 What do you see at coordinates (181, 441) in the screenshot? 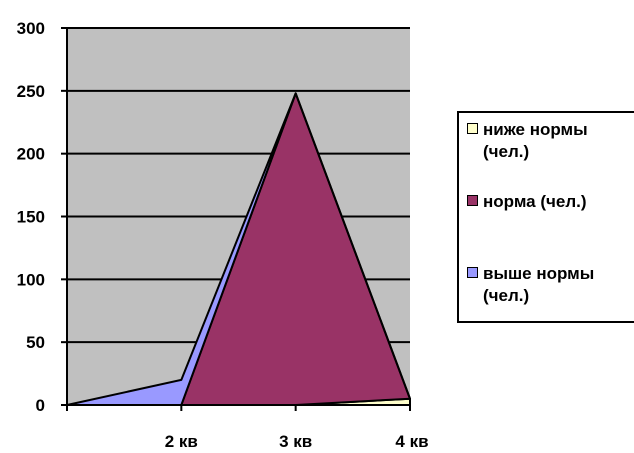
I see `x-tick-label: 2 кв` at bounding box center [181, 441].